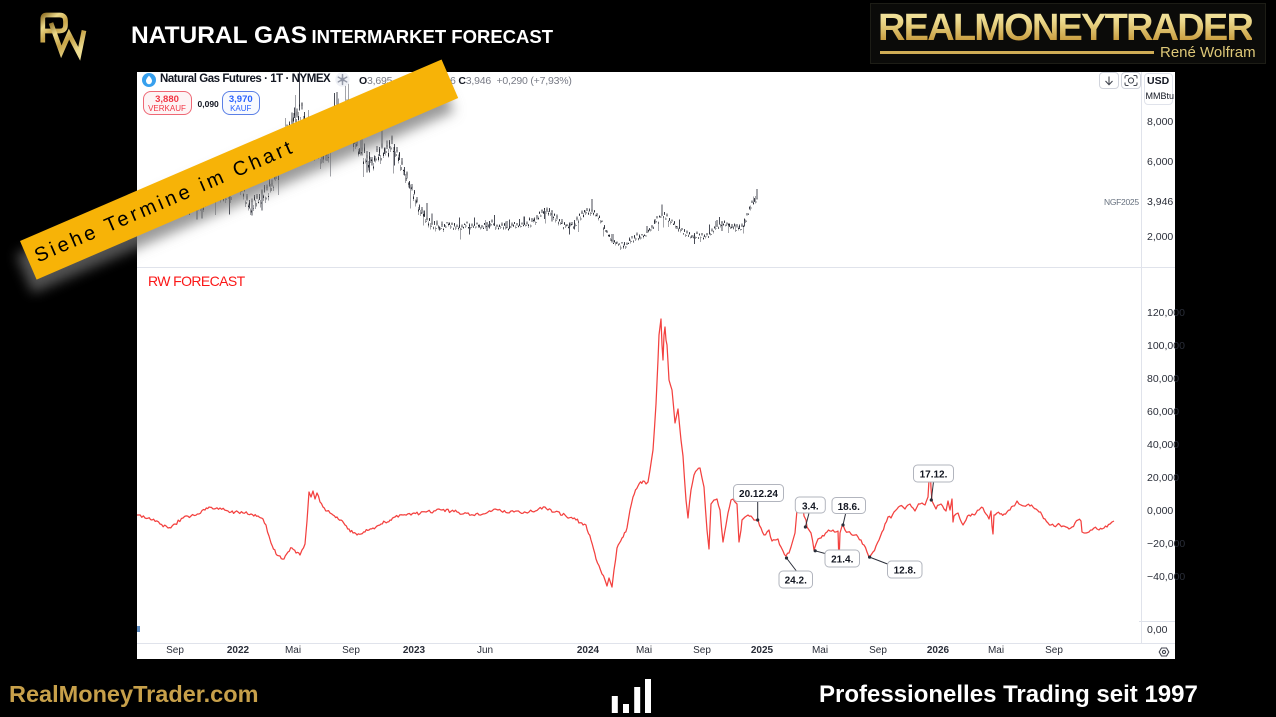 The image size is (1276, 717). What do you see at coordinates (796, 581) in the screenshot?
I see `svg-text: 24.2.` at bounding box center [796, 581].